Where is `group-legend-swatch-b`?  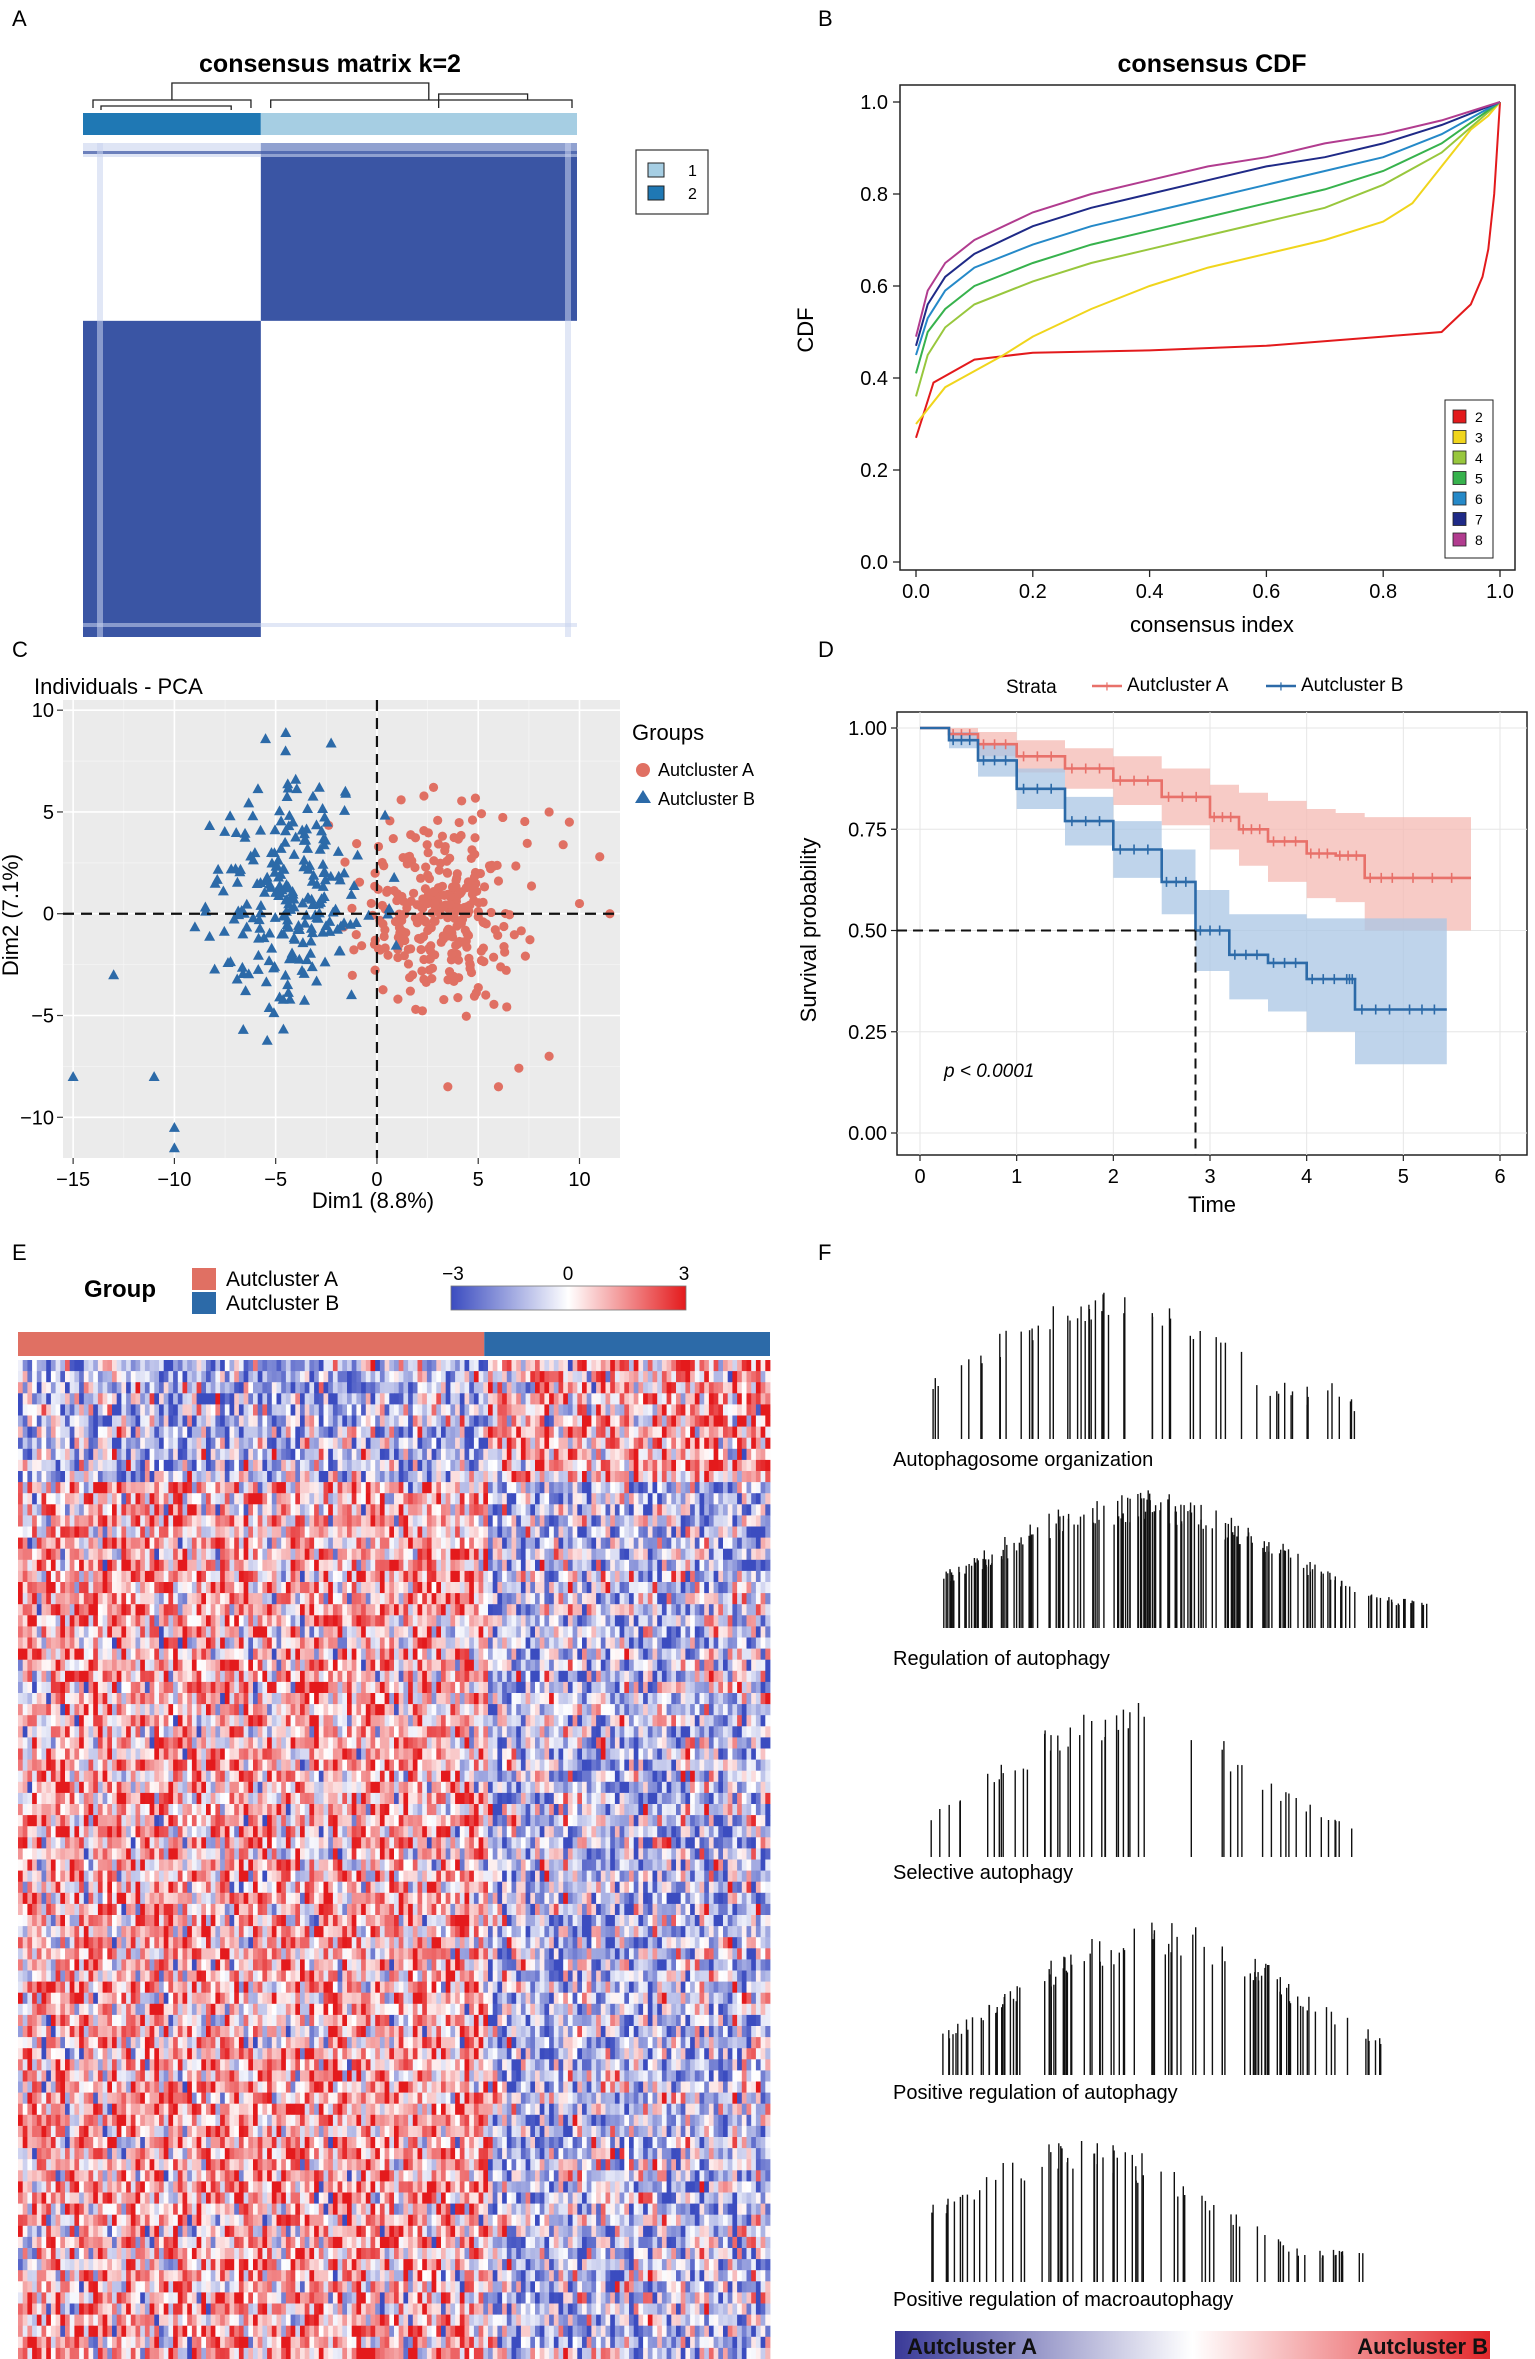
group-legend-swatch-b is located at coordinates (204, 1303).